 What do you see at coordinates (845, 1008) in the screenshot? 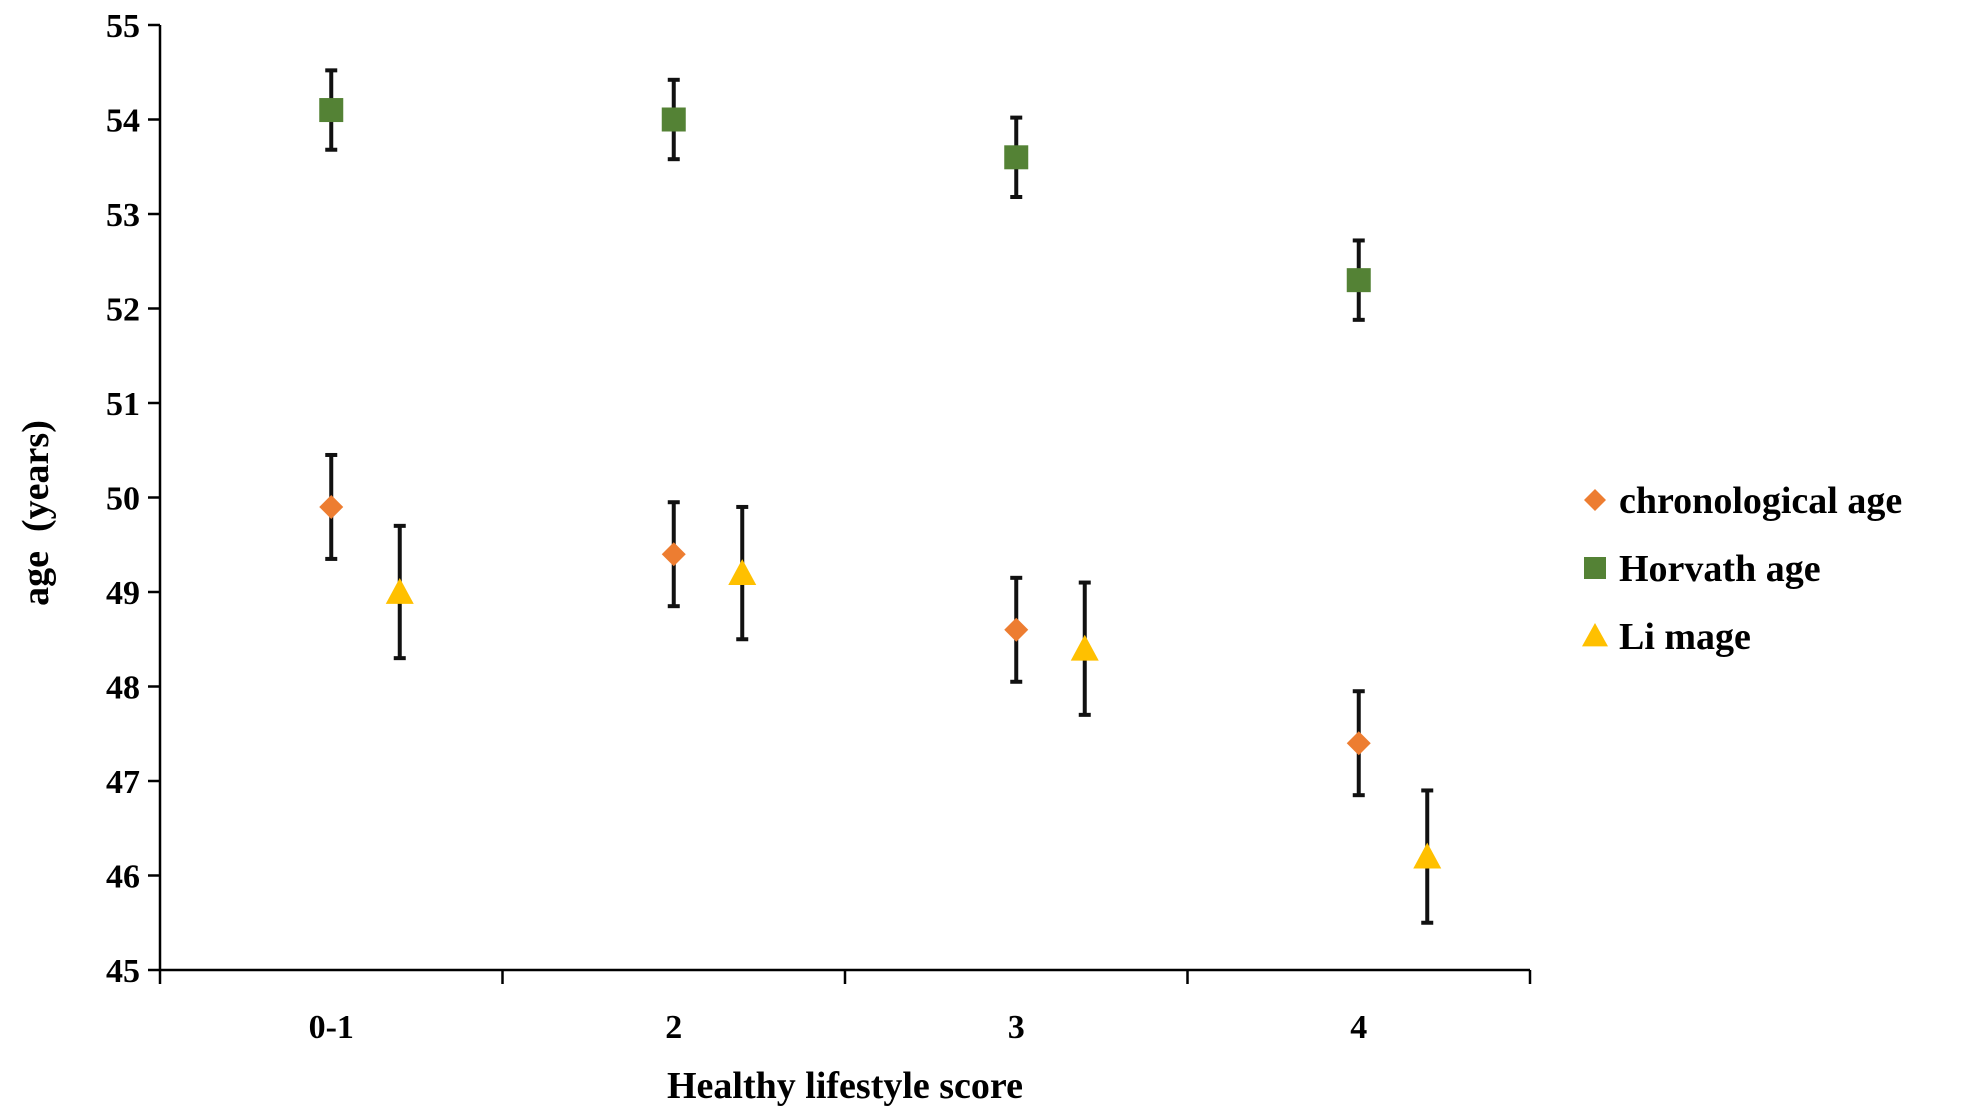
I see `x-axis-ticks: 0-1 2 3 4` at bounding box center [845, 1008].